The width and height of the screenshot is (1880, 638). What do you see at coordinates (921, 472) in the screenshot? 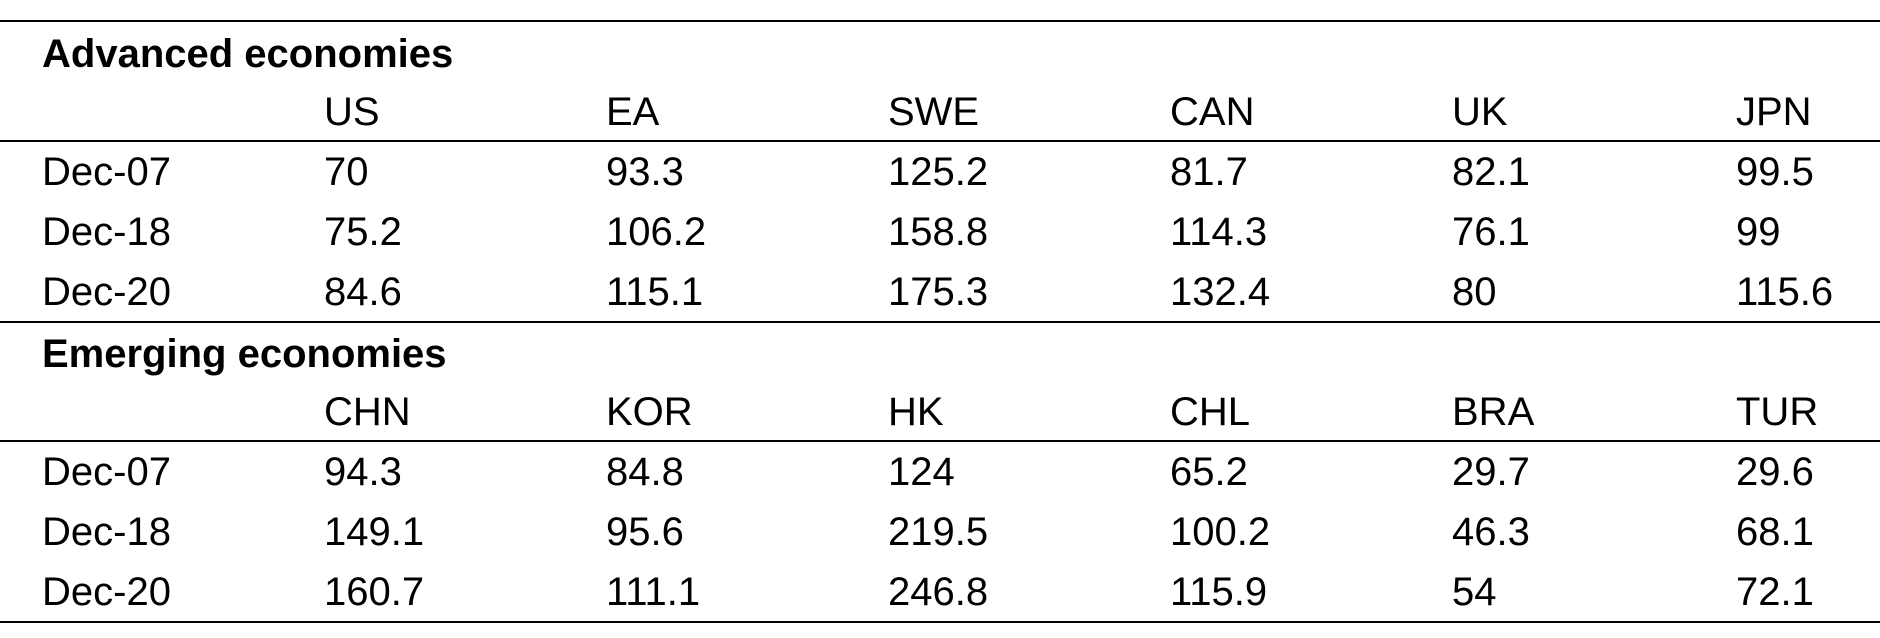
I see `cell-value: 124` at bounding box center [921, 472].